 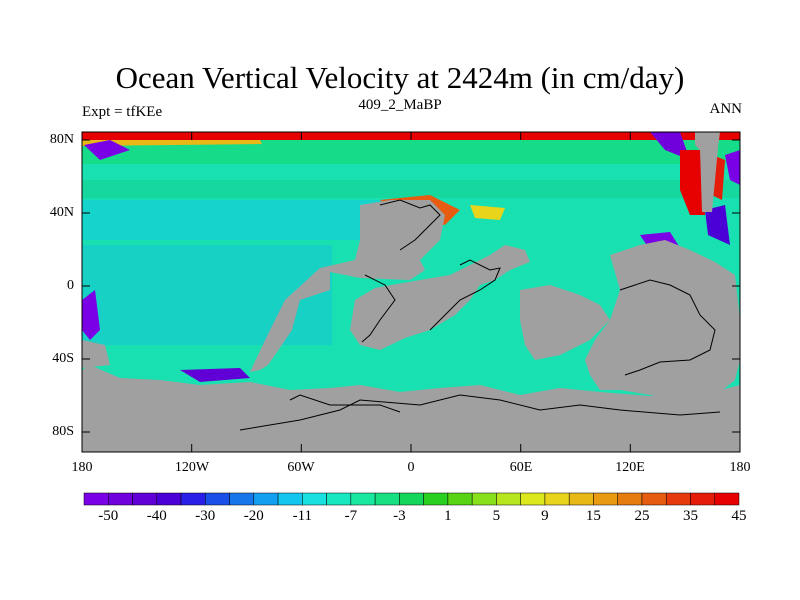 What do you see at coordinates (61, 212) in the screenshot?
I see `lat-label-40n: 40N` at bounding box center [61, 212].